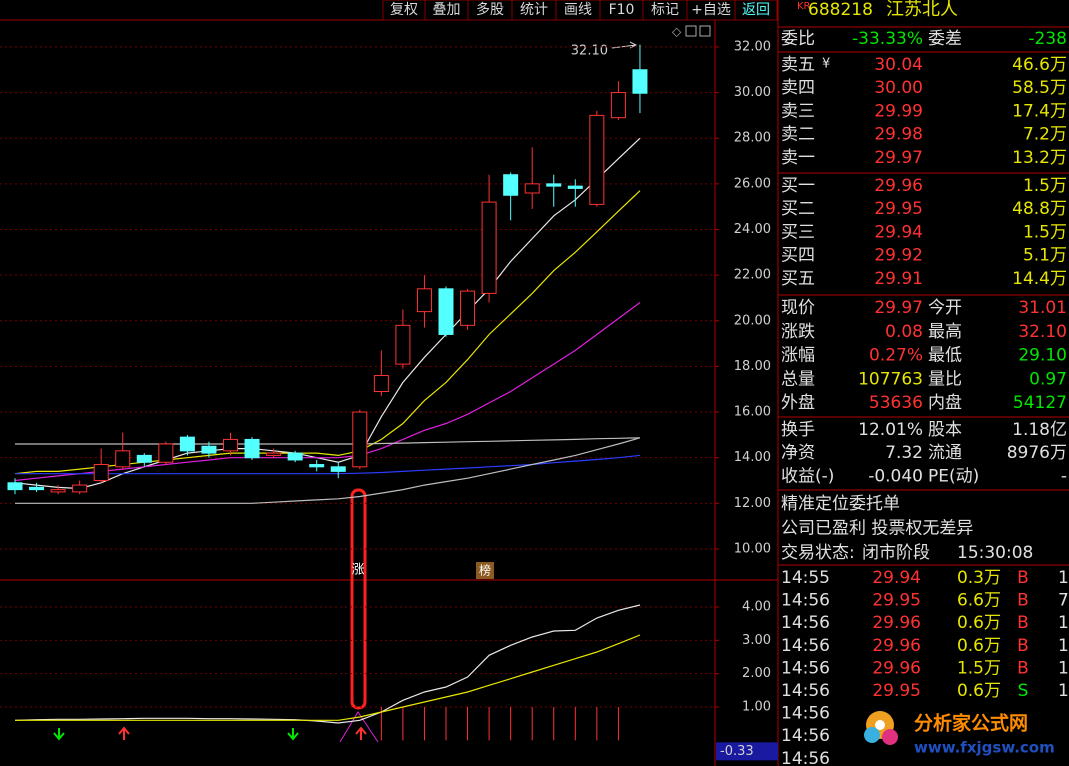  I want to click on toolbar-label: 复权, so click(404, 9).